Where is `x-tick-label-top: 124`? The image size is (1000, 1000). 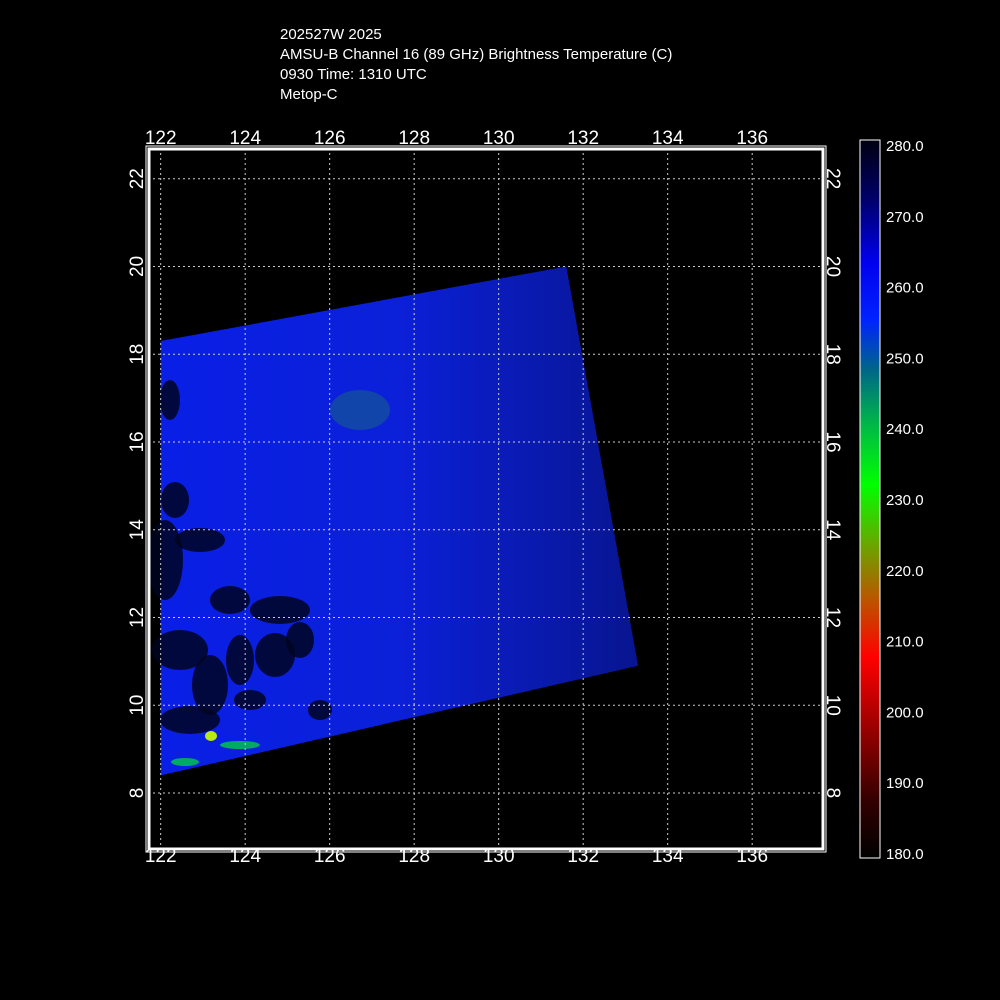
x-tick-label-top: 124 is located at coordinates (245, 138).